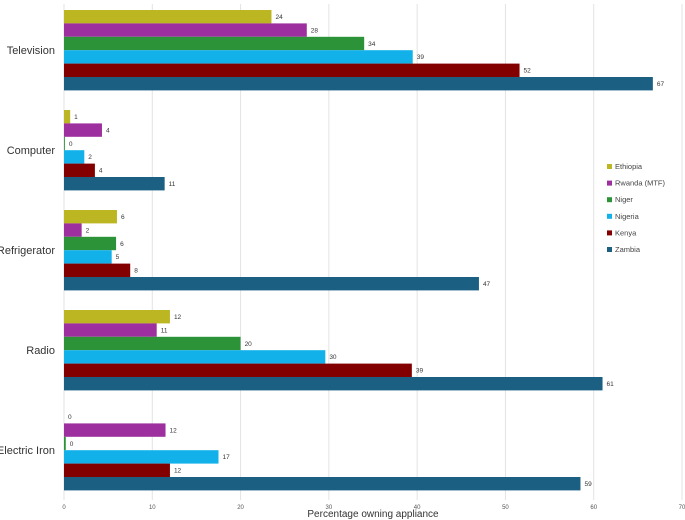  I want to click on bar-radio-nigeria, so click(195, 357).